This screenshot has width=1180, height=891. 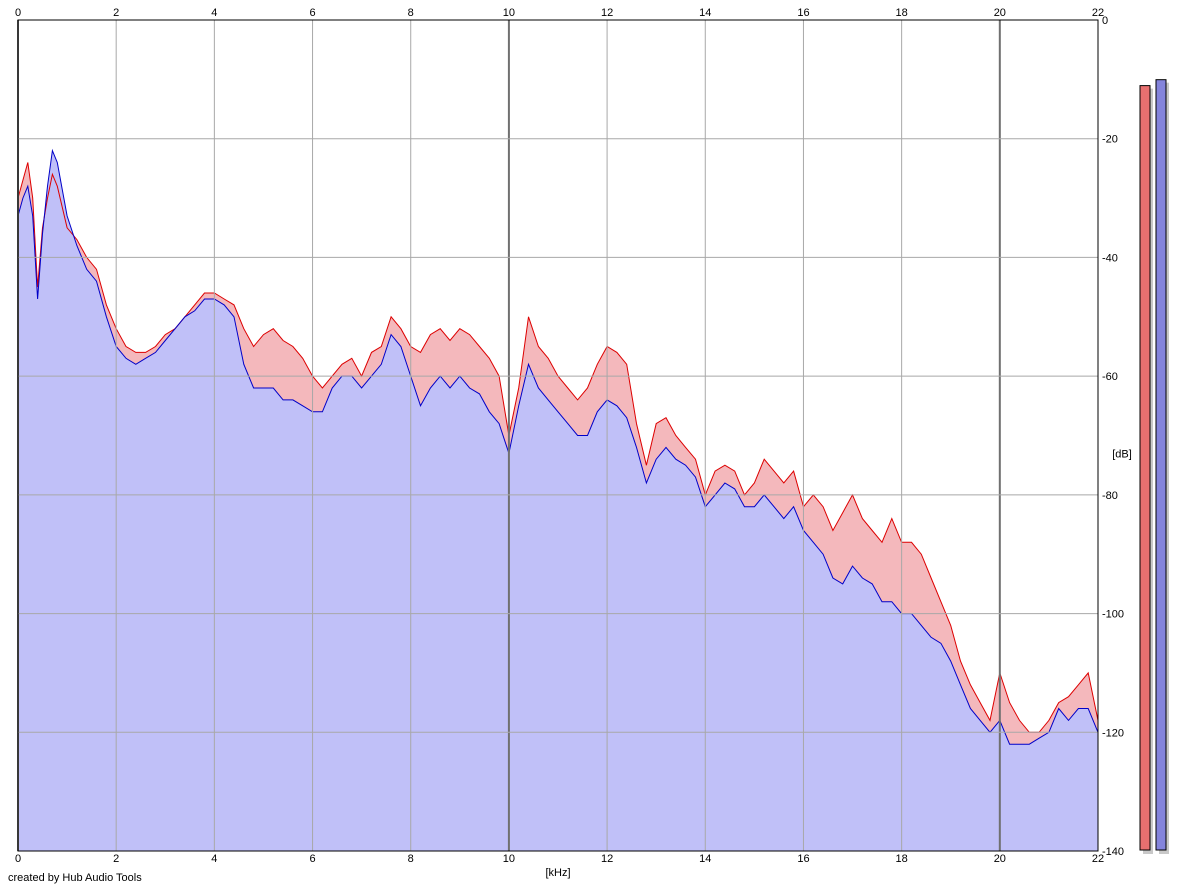 What do you see at coordinates (1098, 13) in the screenshot?
I see `x-tick-label-top: 22` at bounding box center [1098, 13].